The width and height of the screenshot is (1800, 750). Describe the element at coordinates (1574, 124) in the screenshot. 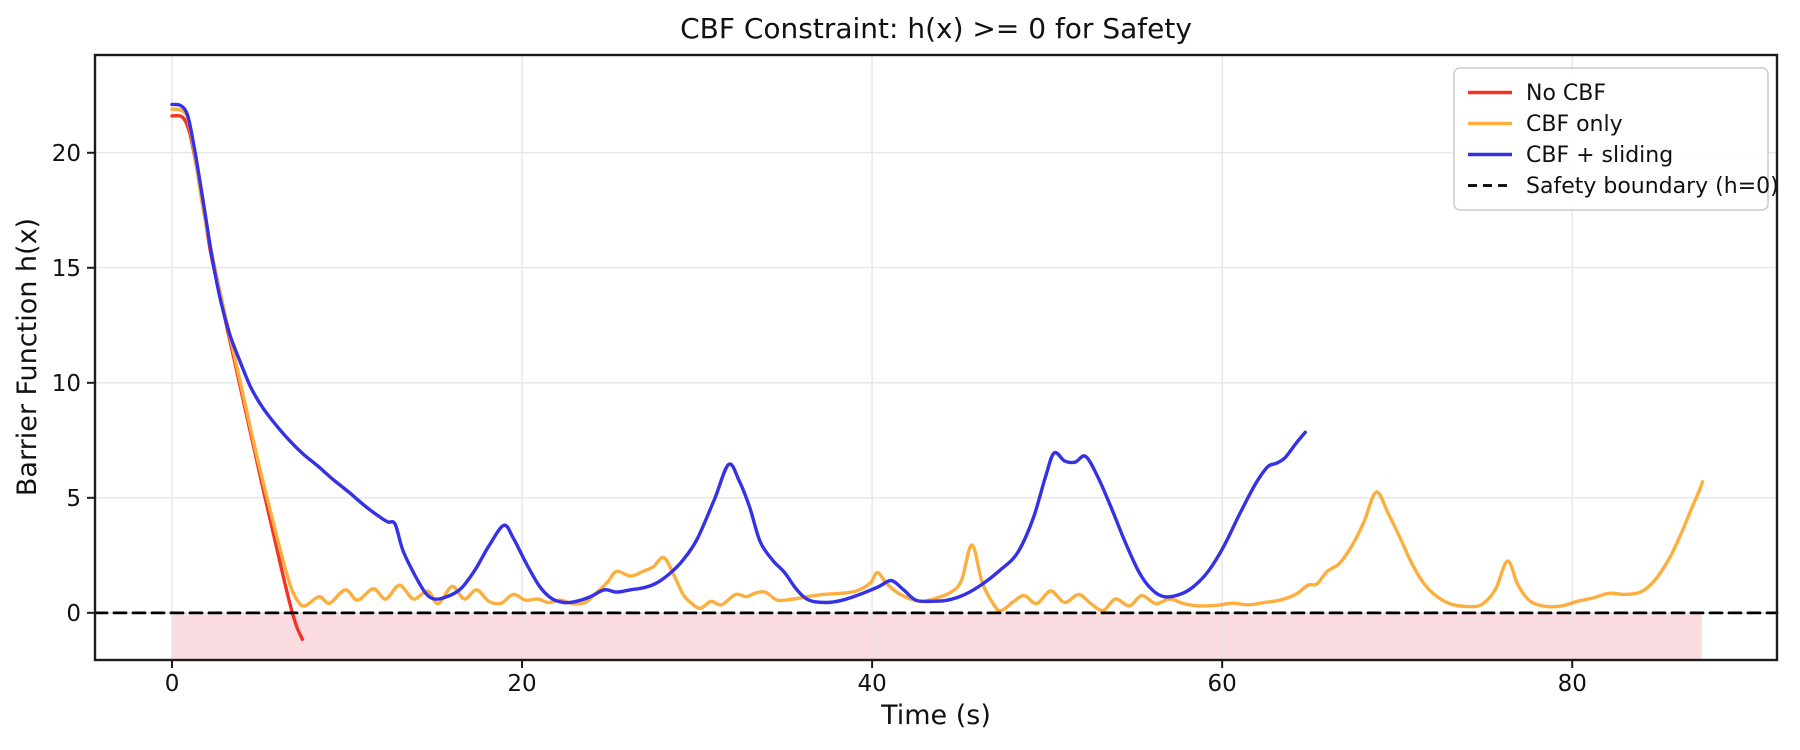

I see `legend-label-cbf-only: CBF only` at that location.